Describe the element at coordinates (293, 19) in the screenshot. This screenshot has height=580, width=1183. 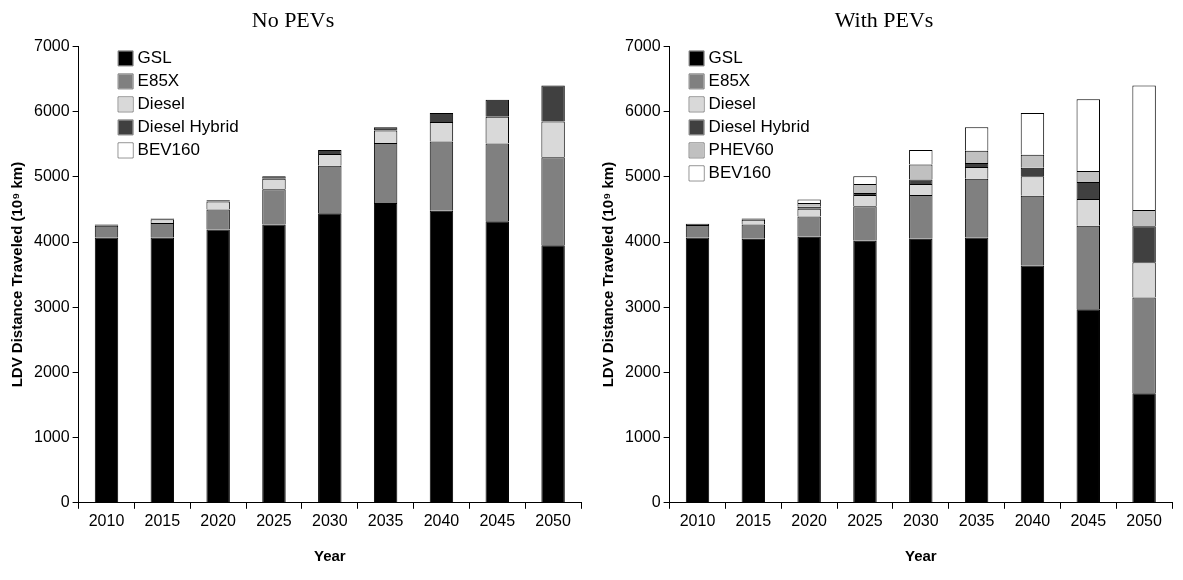
I see `chart-title: No PEVs` at that location.